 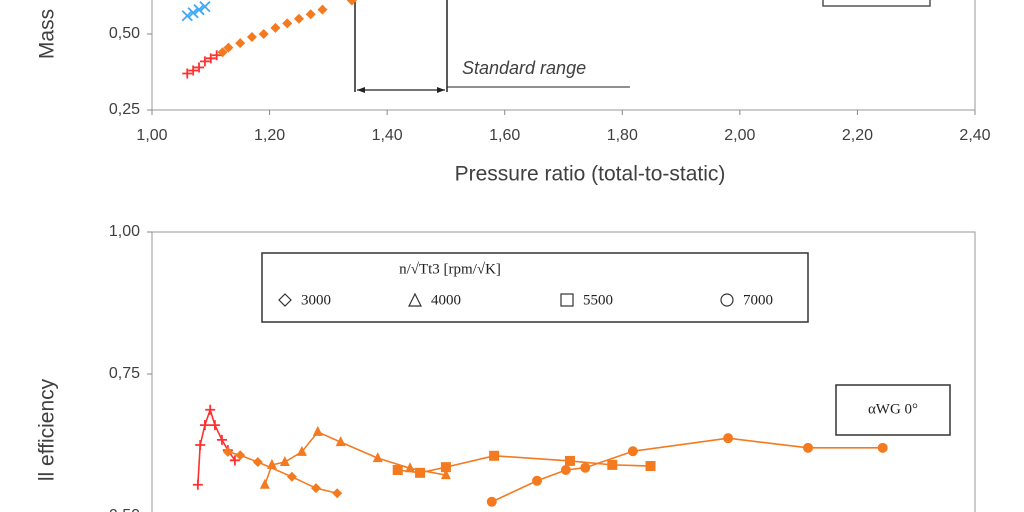 I want to click on legend-label: 7000, so click(x=758, y=300).